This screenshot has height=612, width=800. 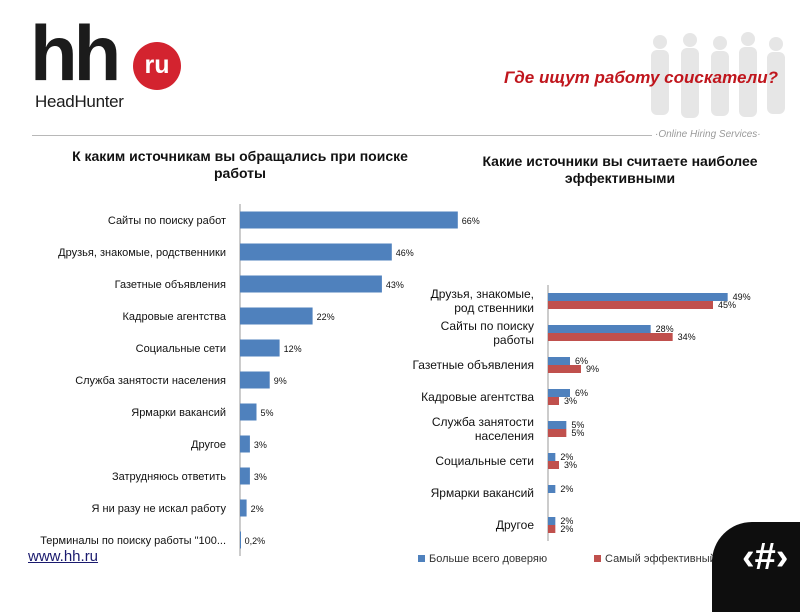 I want to click on page-title: Где ищут работу соискатели?, so click(x=641, y=77).